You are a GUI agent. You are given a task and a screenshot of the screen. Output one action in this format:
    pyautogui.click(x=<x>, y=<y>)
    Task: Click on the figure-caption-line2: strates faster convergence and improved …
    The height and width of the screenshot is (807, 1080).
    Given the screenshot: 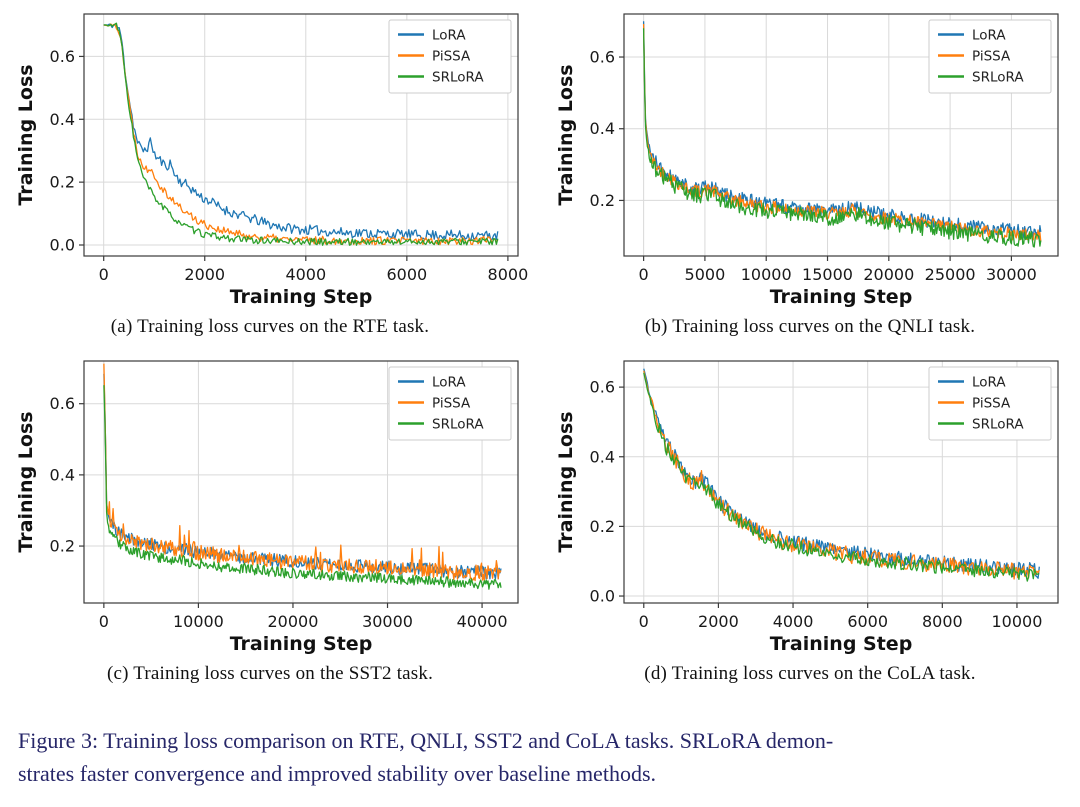 What is the action you would take?
    pyautogui.click(x=337, y=773)
    